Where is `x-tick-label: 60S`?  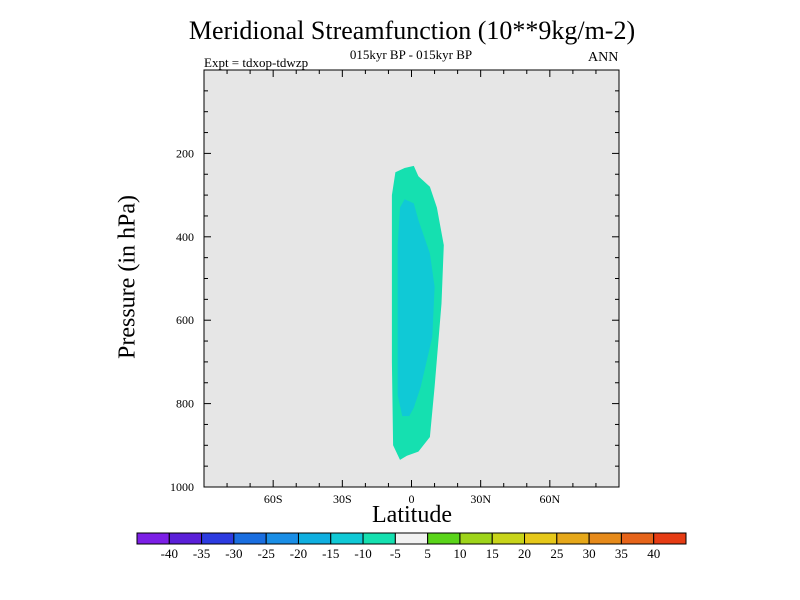
x-tick-label: 60S is located at coordinates (273, 499).